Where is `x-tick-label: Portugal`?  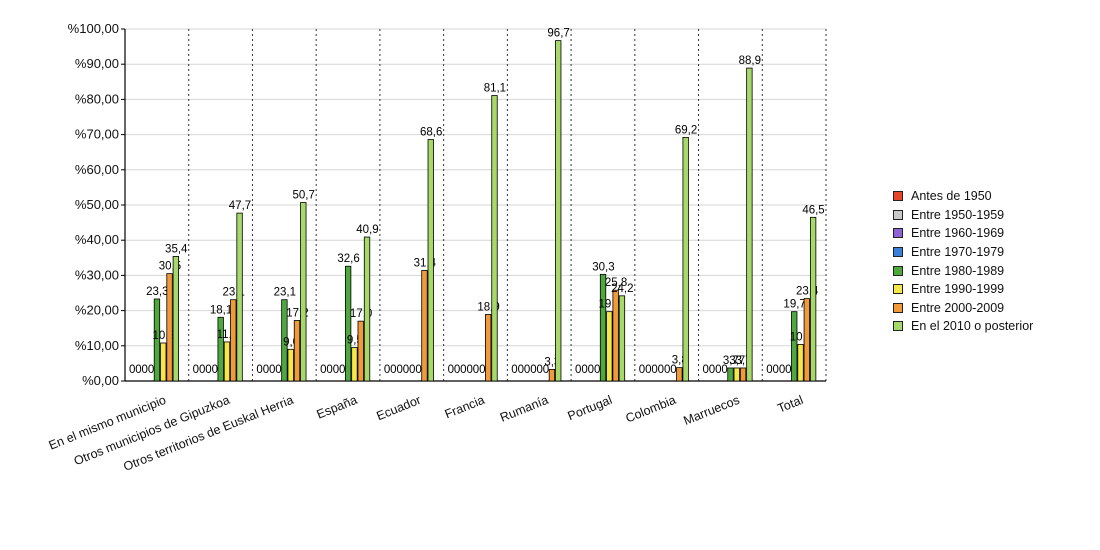
x-tick-label: Portugal is located at coordinates (590, 408).